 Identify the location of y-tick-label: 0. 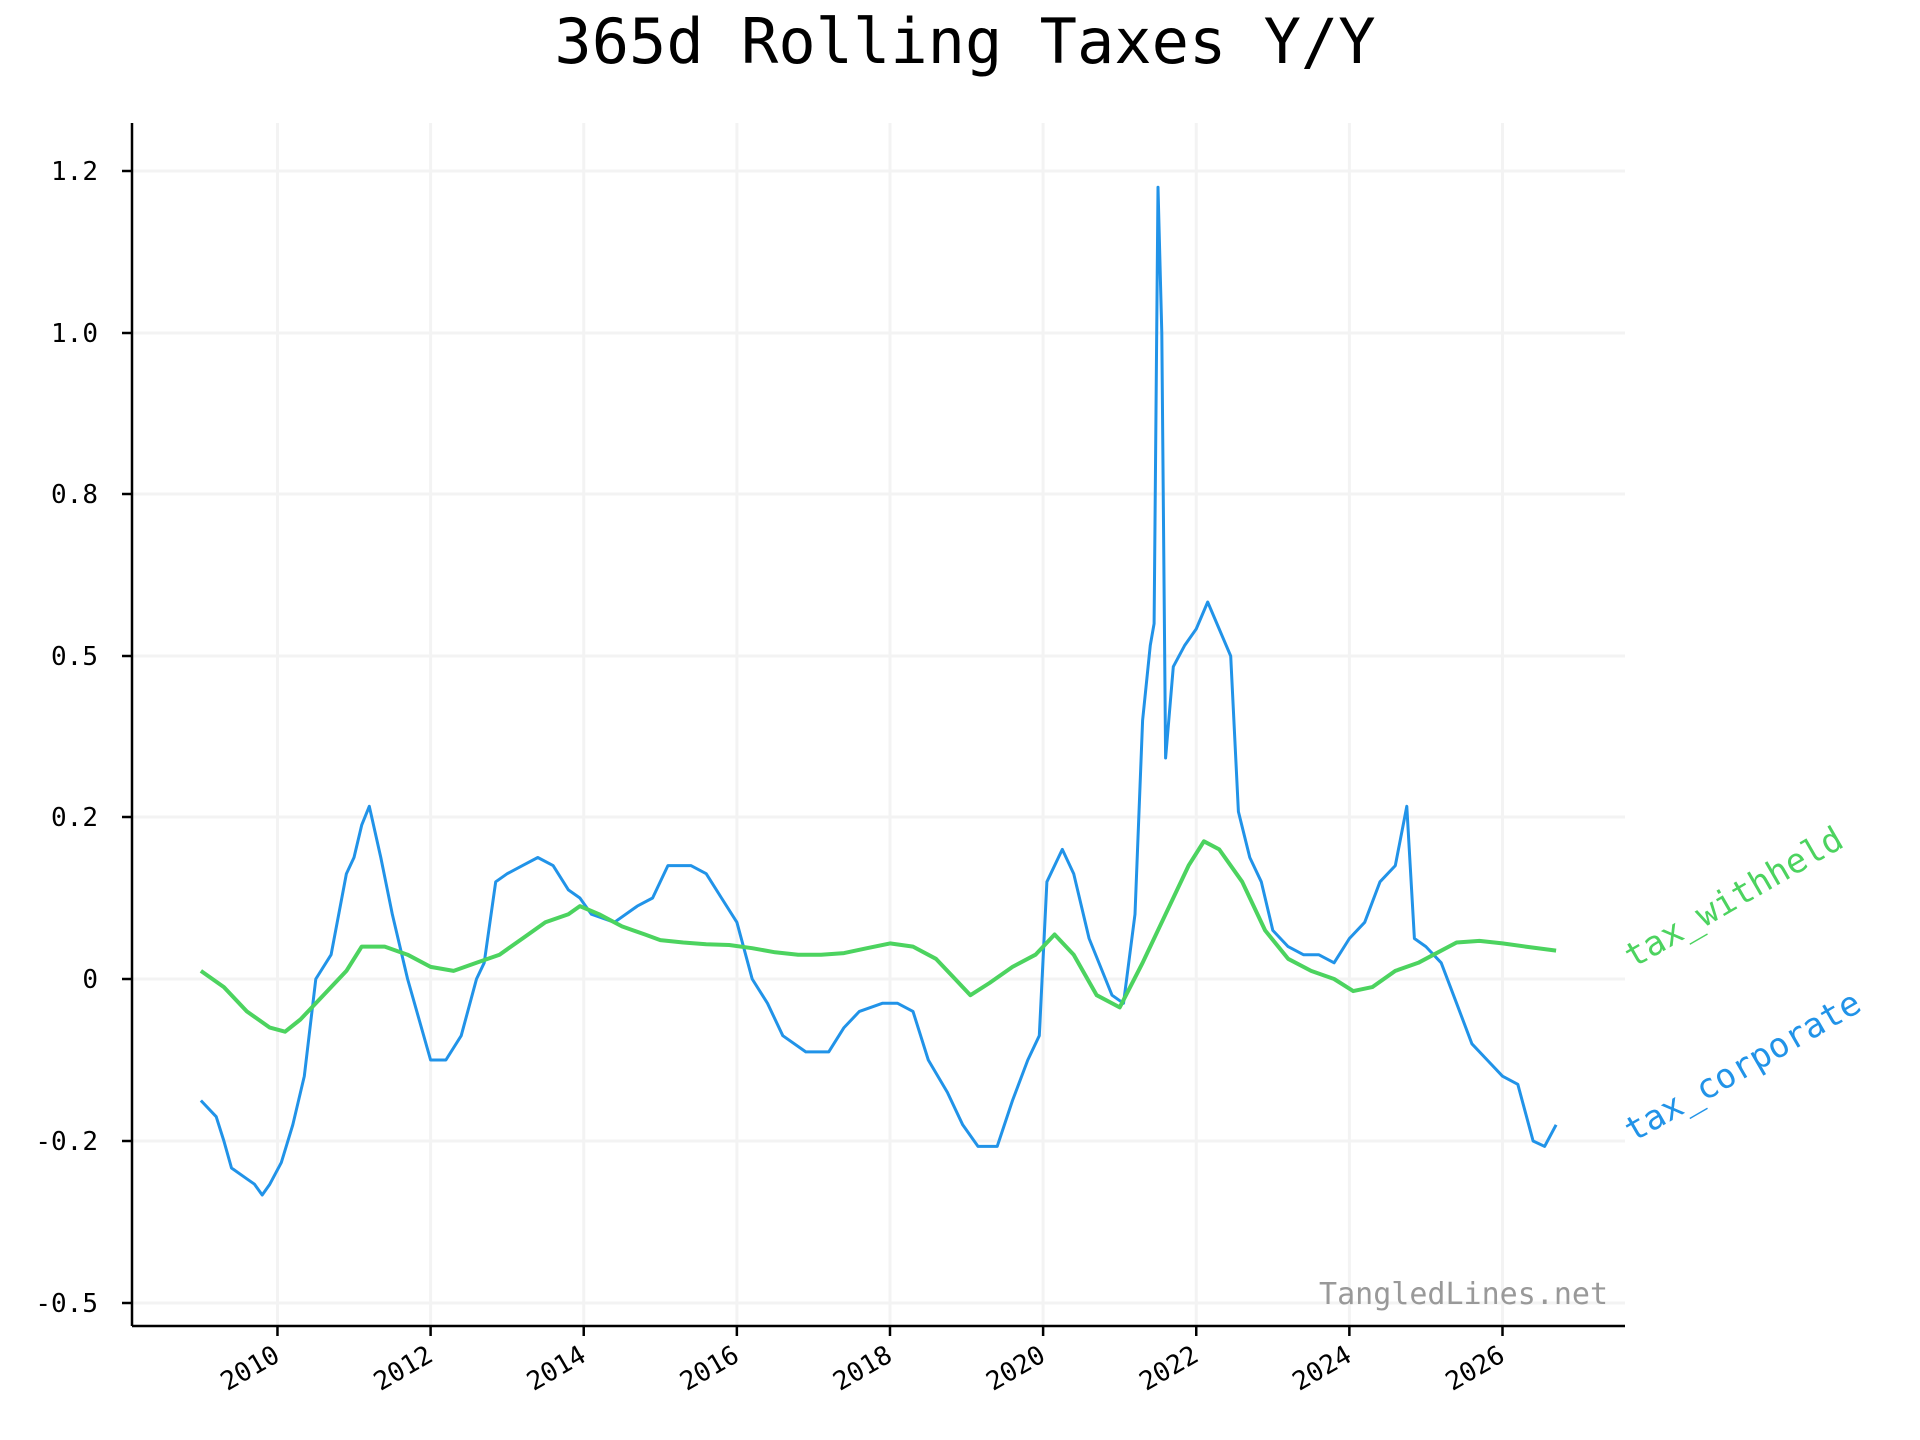
(90, 980).